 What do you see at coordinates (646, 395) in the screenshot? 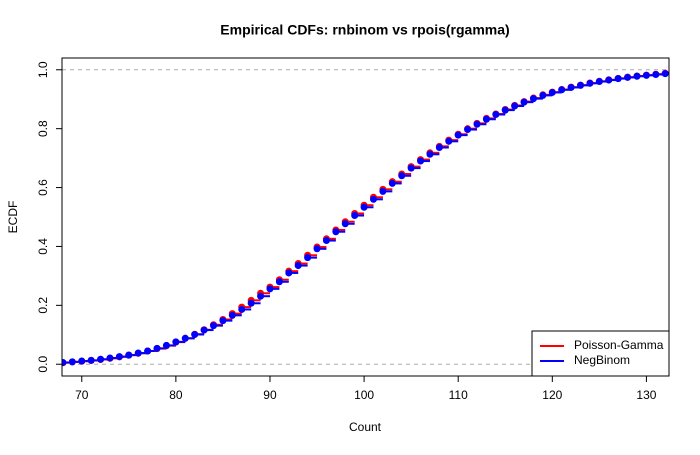
I see `x-tick-label: 130` at bounding box center [646, 395].